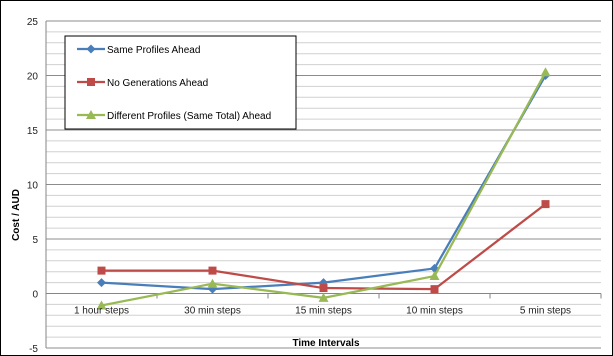 The height and width of the screenshot is (356, 613). I want to click on y-tick-label: 5, so click(35, 240).